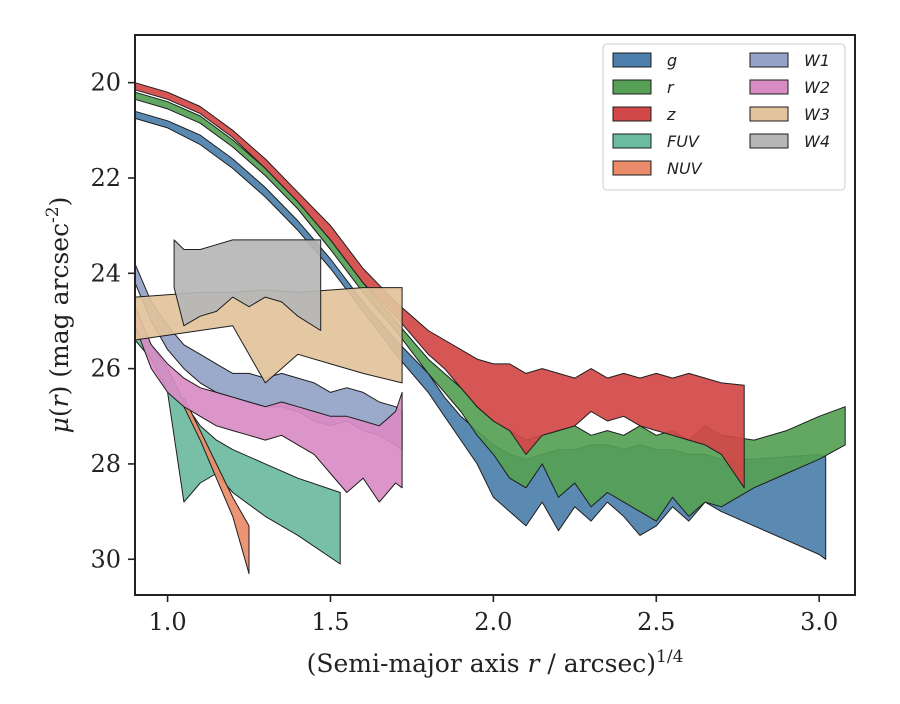 The image size is (900, 704). What do you see at coordinates (105, 369) in the screenshot?
I see `y-tick-label: 26` at bounding box center [105, 369].